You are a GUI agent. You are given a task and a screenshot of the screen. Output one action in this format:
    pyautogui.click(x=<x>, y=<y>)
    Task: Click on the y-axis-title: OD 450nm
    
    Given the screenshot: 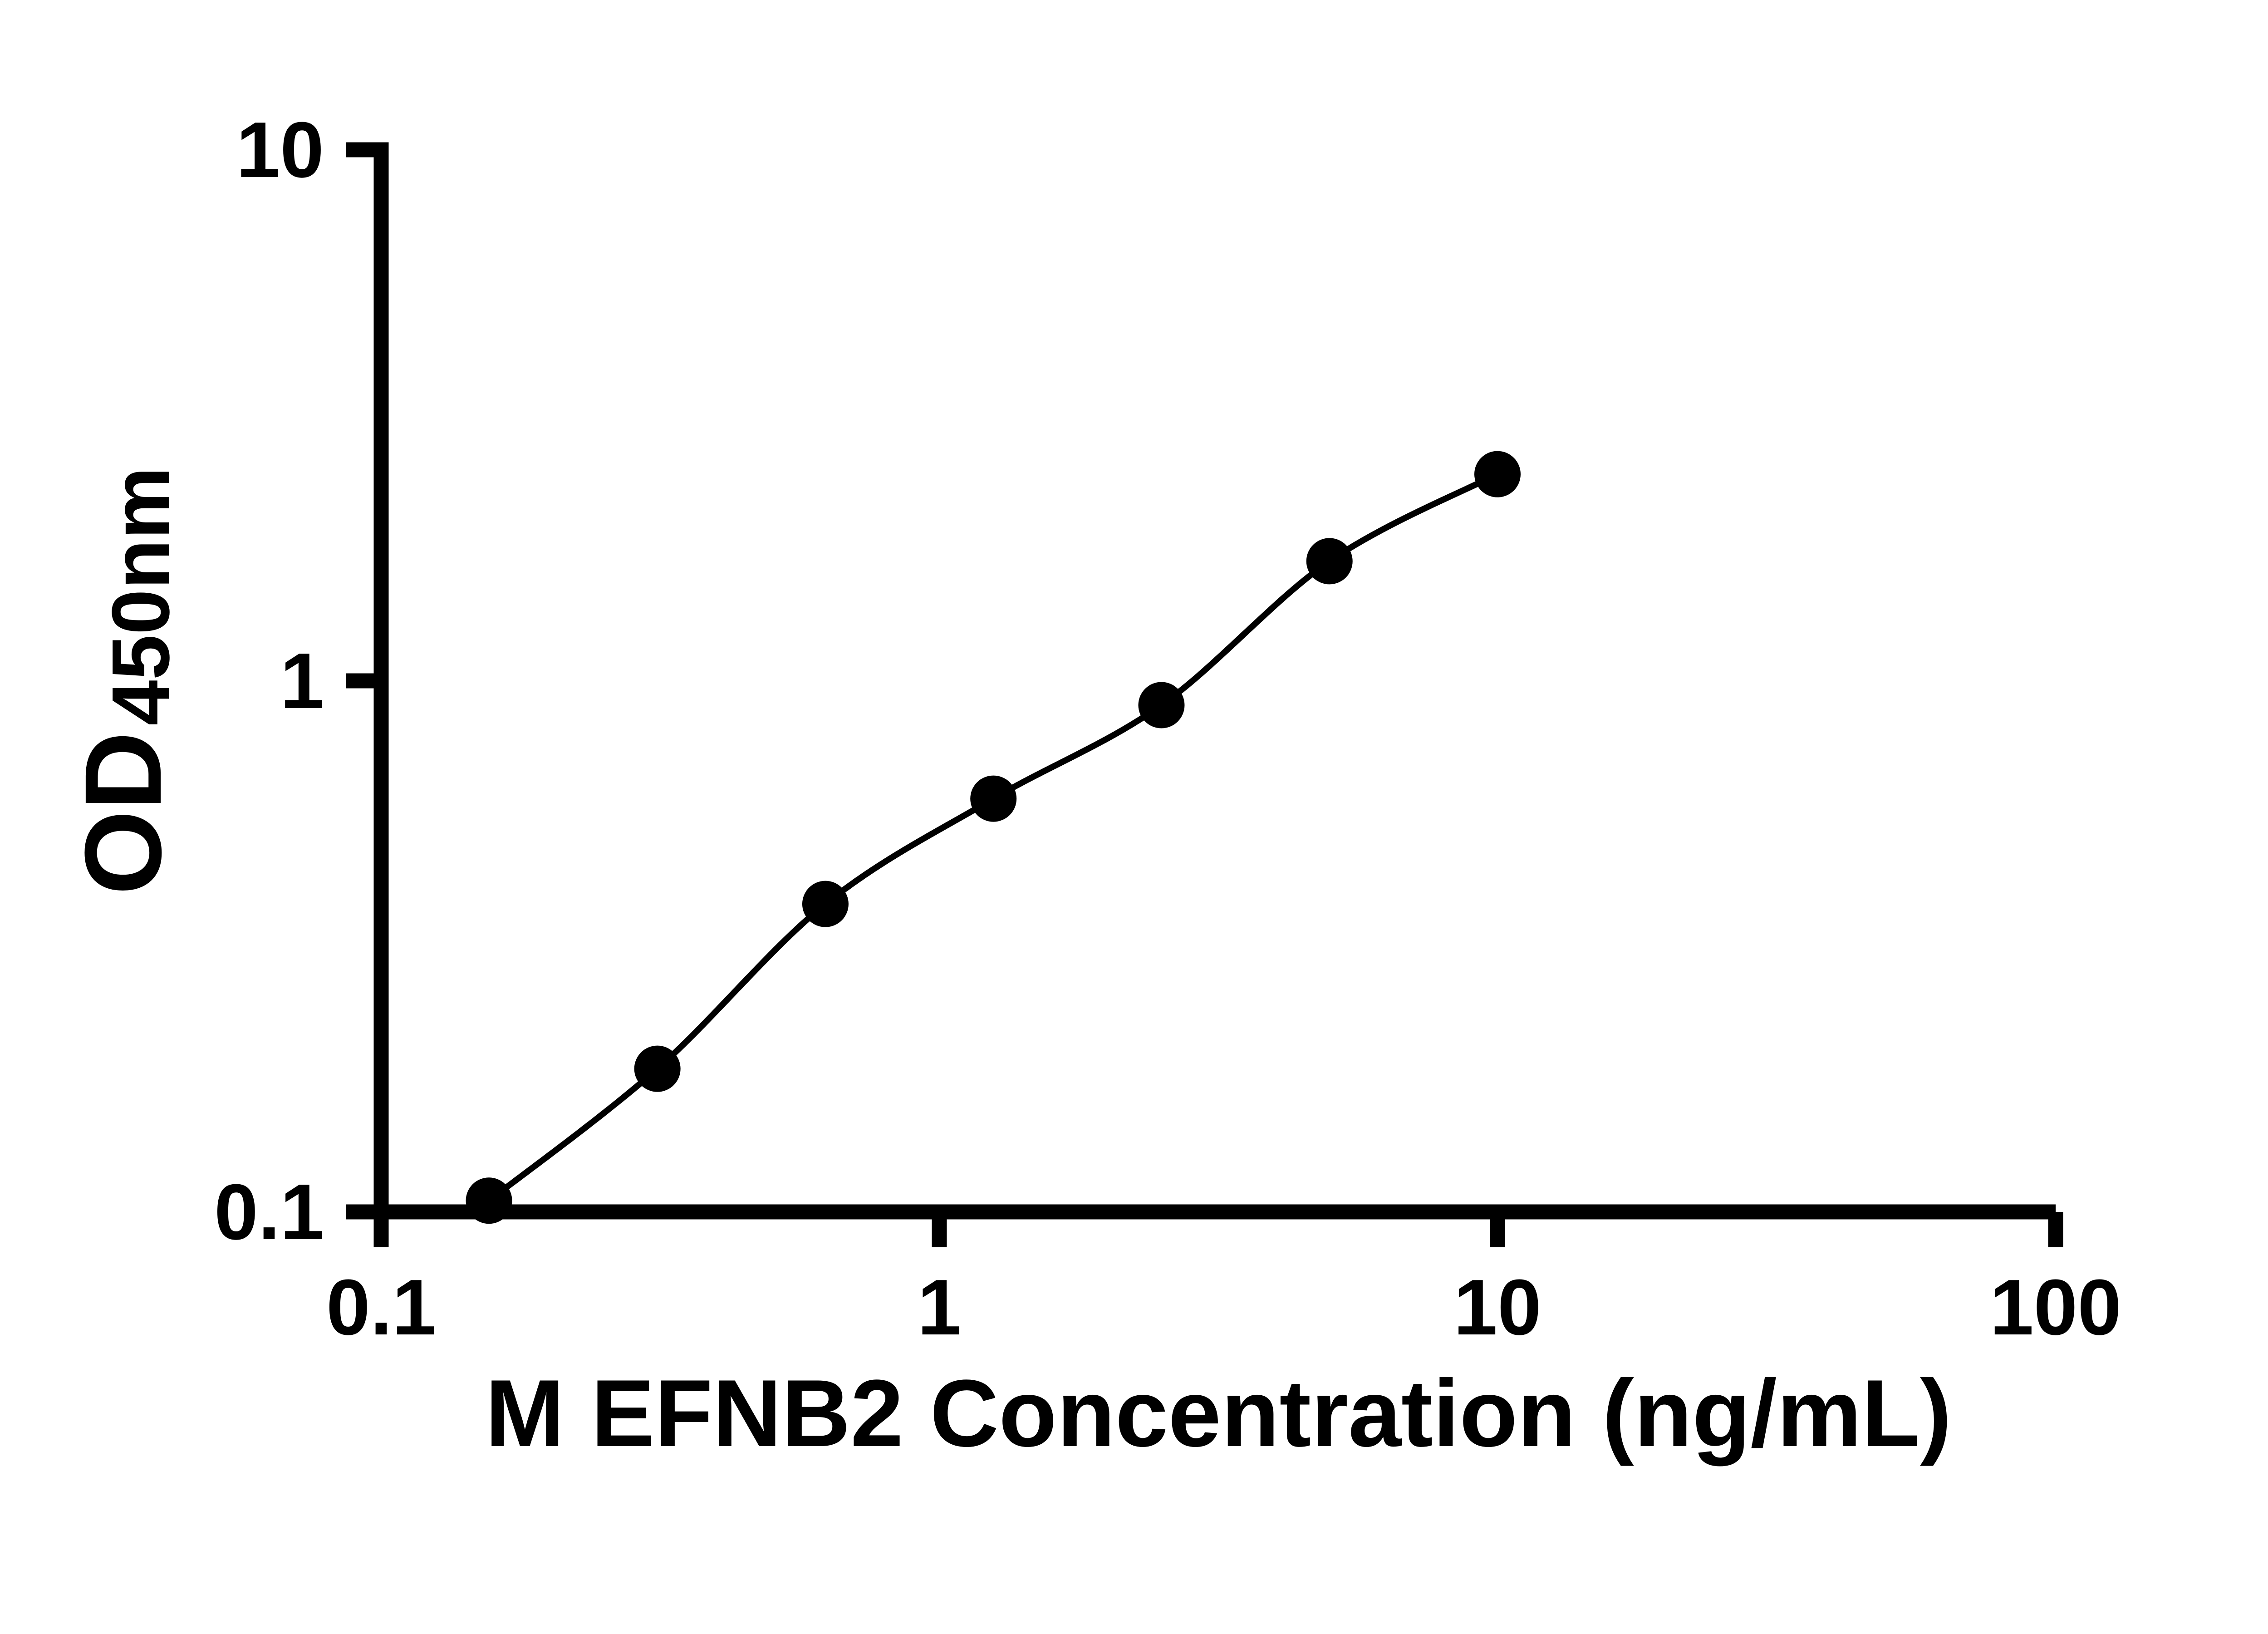 What is the action you would take?
    pyautogui.click(x=124, y=681)
    